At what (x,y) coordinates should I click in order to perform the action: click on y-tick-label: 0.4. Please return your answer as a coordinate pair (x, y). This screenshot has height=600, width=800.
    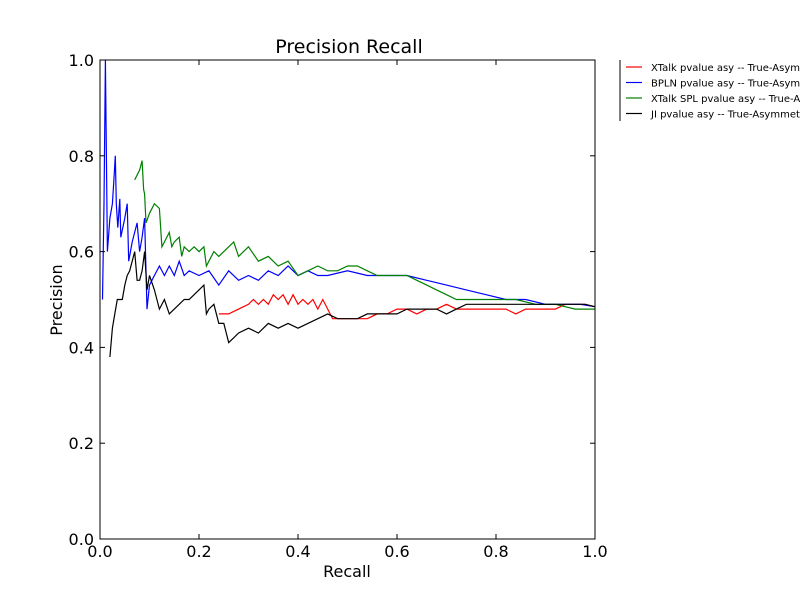
    Looking at the image, I should click on (81, 347).